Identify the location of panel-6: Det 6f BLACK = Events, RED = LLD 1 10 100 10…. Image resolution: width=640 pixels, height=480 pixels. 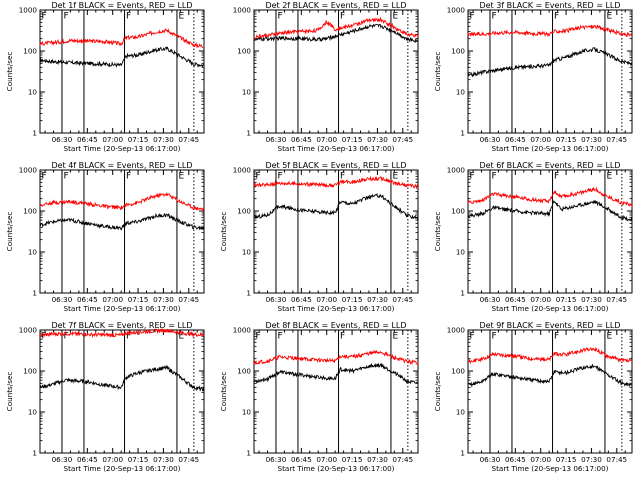
(533, 237).